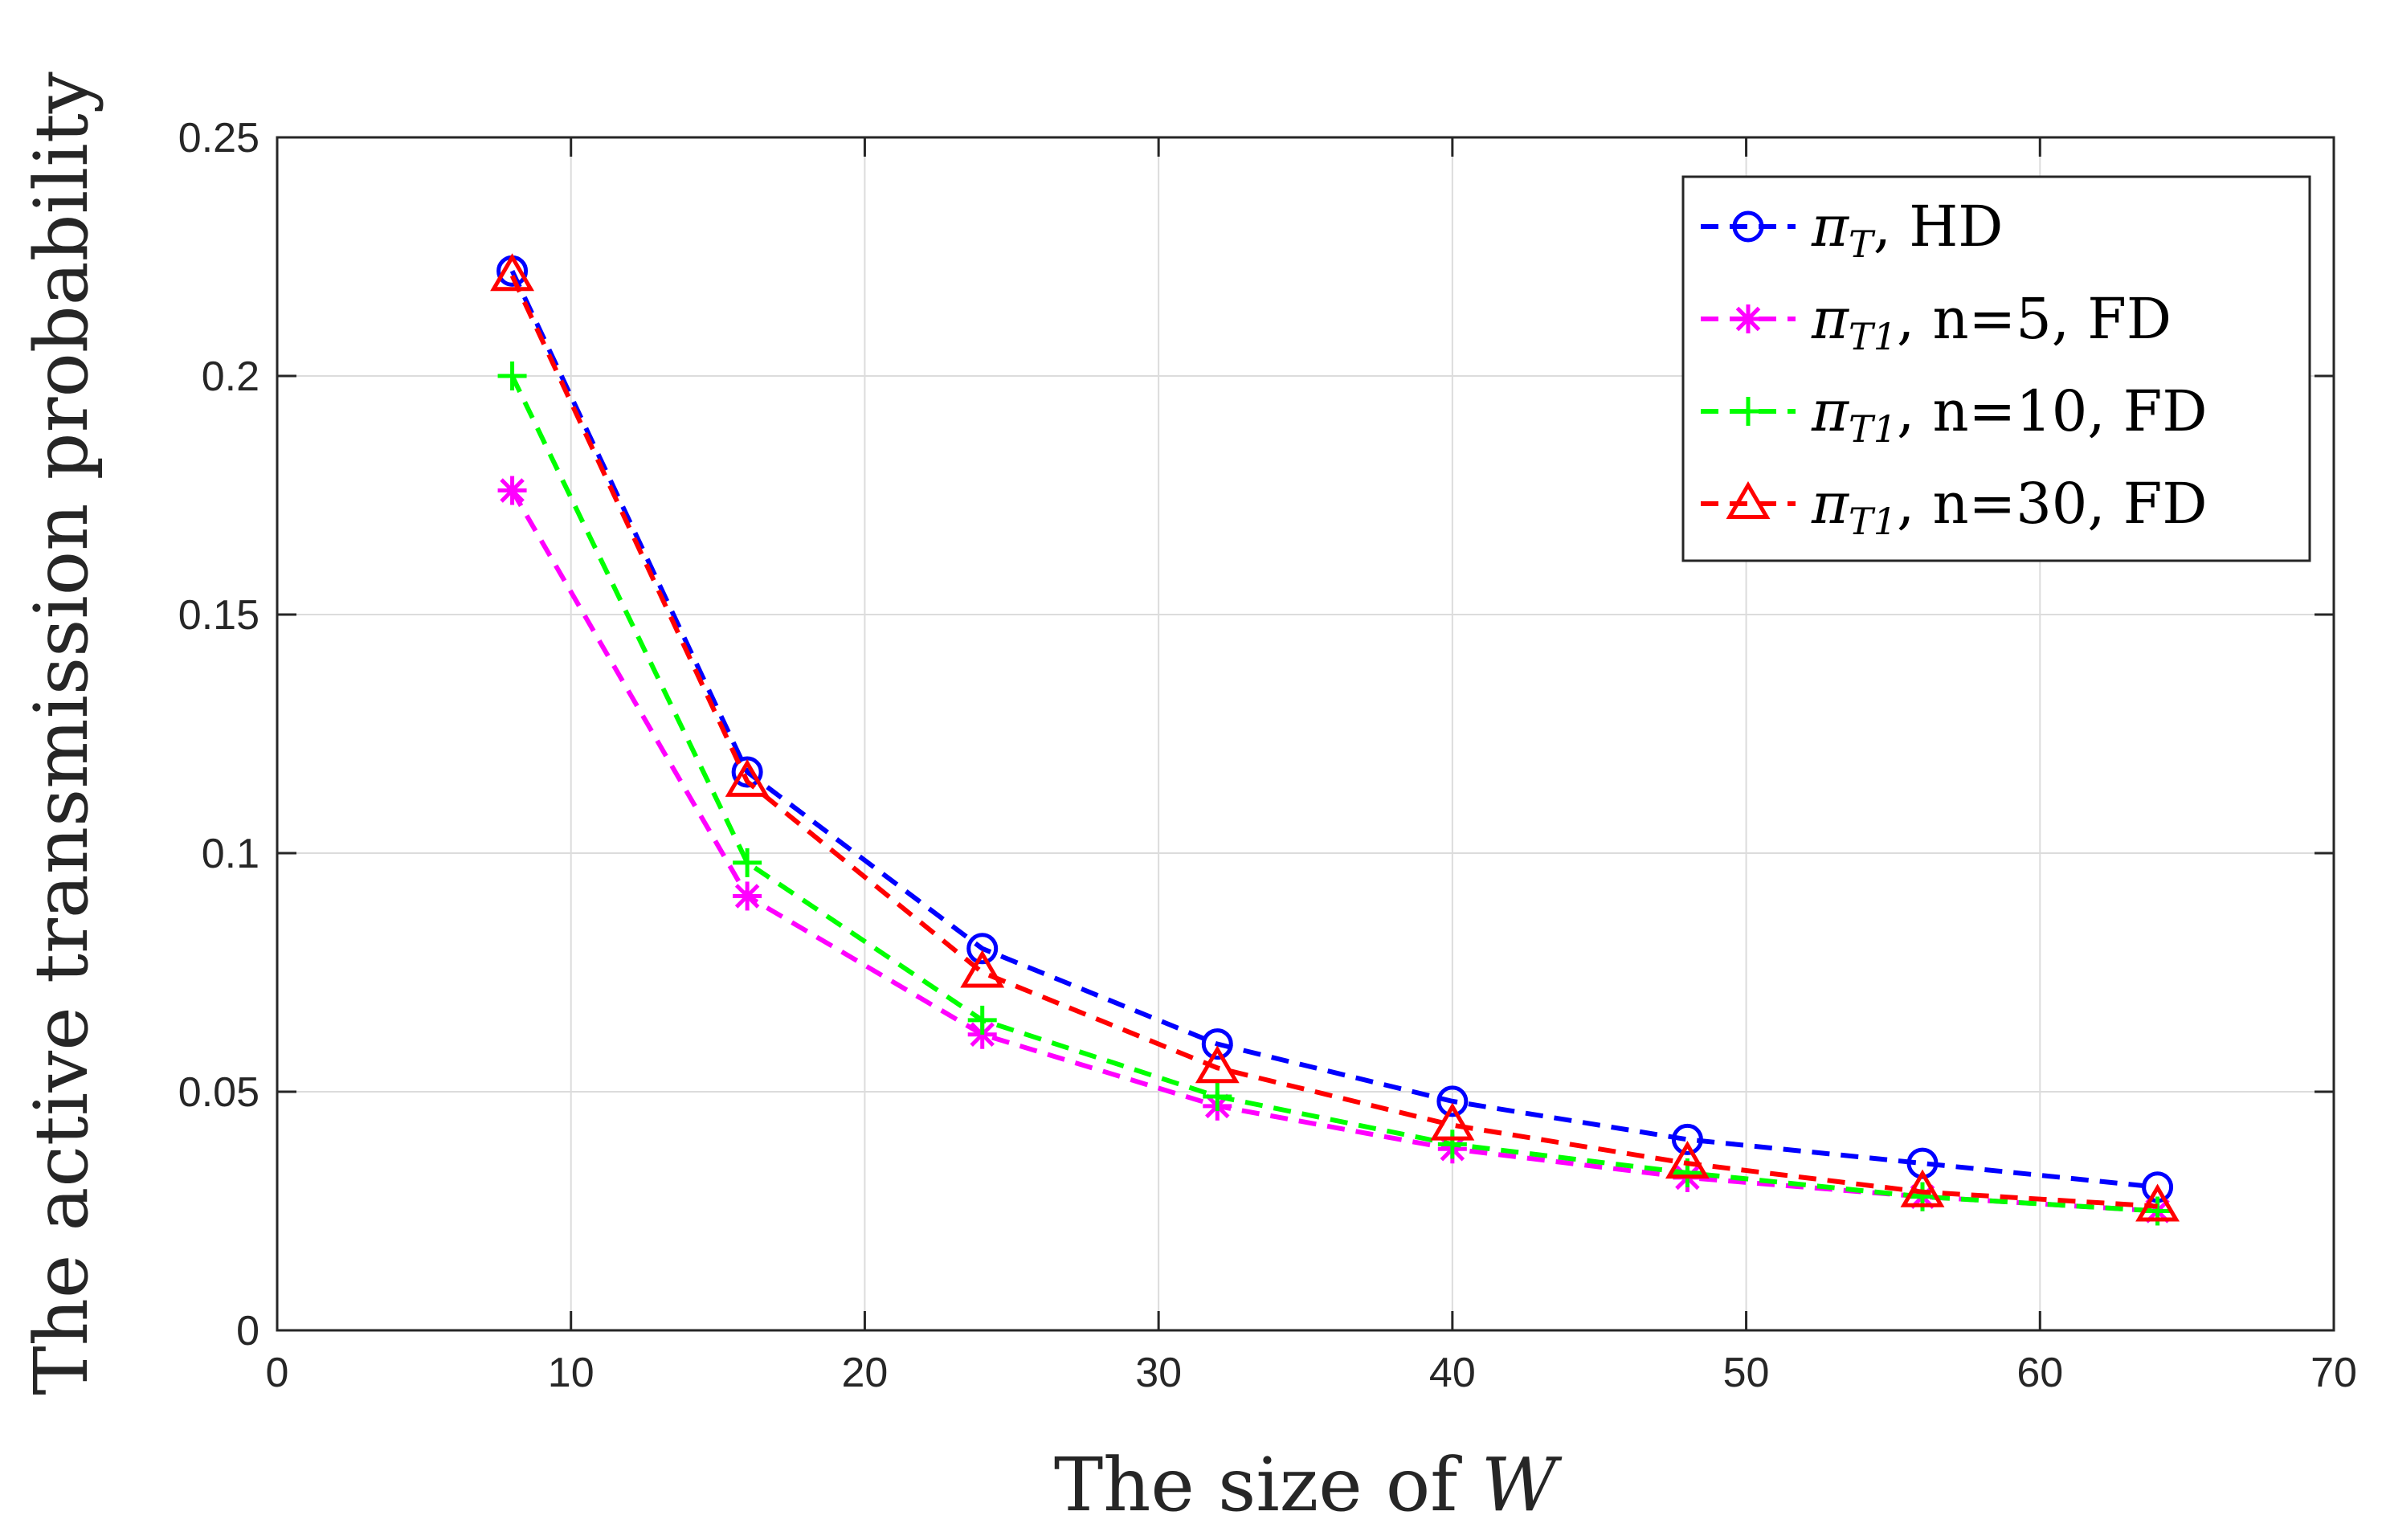 This screenshot has height=1540, width=2382. Describe the element at coordinates (1747, 1373) in the screenshot. I see `x-tick-label: 50` at that location.